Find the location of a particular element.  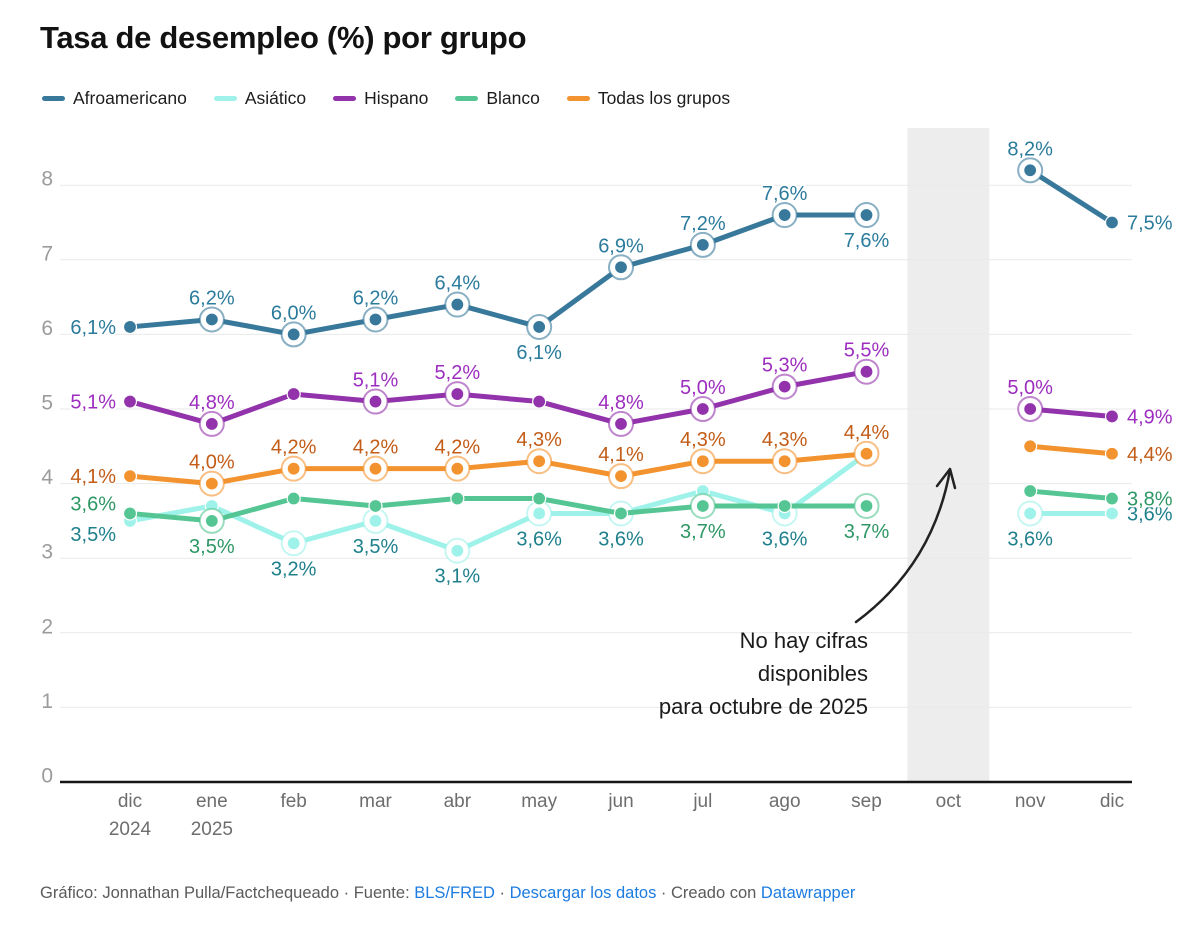

value-label-hispano: 5,0% is located at coordinates (1030, 388).